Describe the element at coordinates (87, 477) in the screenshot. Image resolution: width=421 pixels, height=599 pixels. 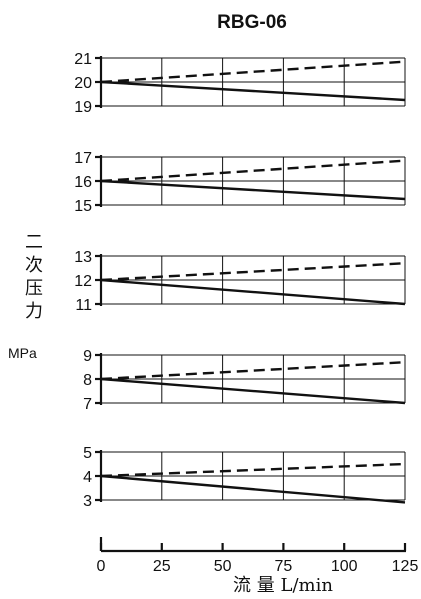
I see `y-tick-label: 4` at that location.